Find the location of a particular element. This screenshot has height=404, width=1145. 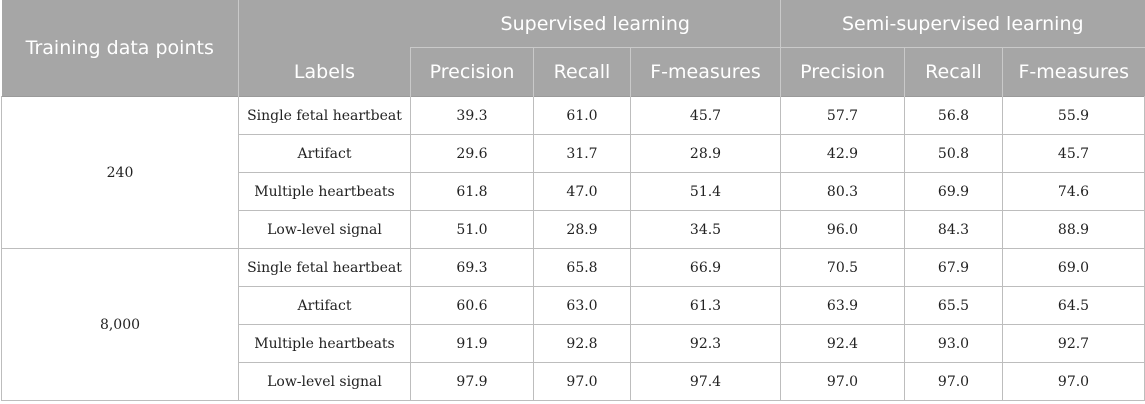

value-cell: 34.5 is located at coordinates (705, 229).